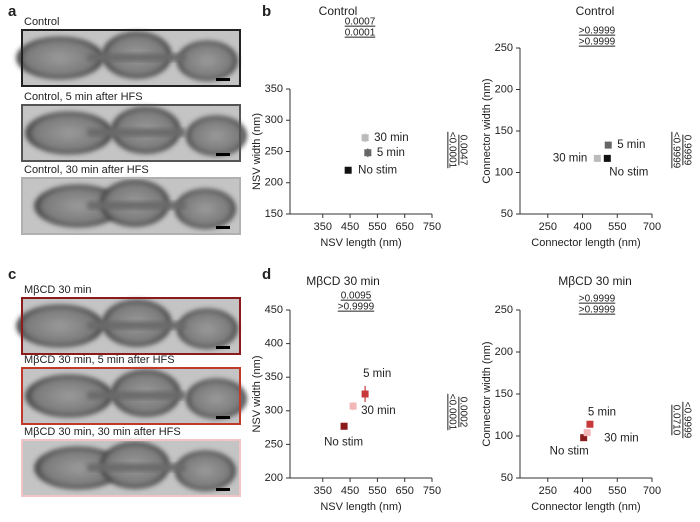  Describe the element at coordinates (99, 360) in the screenshot. I see `image-label: MβCD 30 min, 5 min after HFS` at that location.